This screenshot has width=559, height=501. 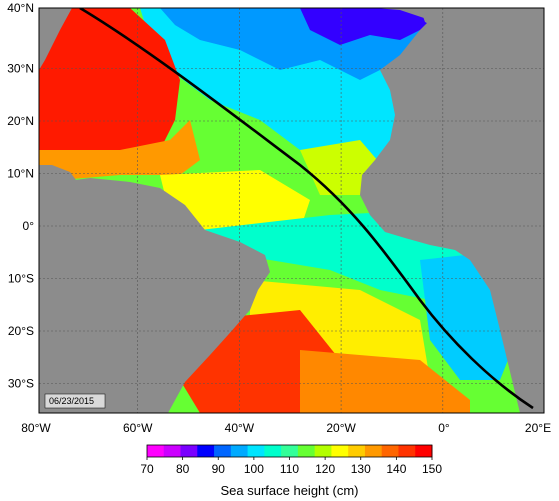 What do you see at coordinates (36, 428) in the screenshot?
I see `lon-label-80w: 80°W` at bounding box center [36, 428].